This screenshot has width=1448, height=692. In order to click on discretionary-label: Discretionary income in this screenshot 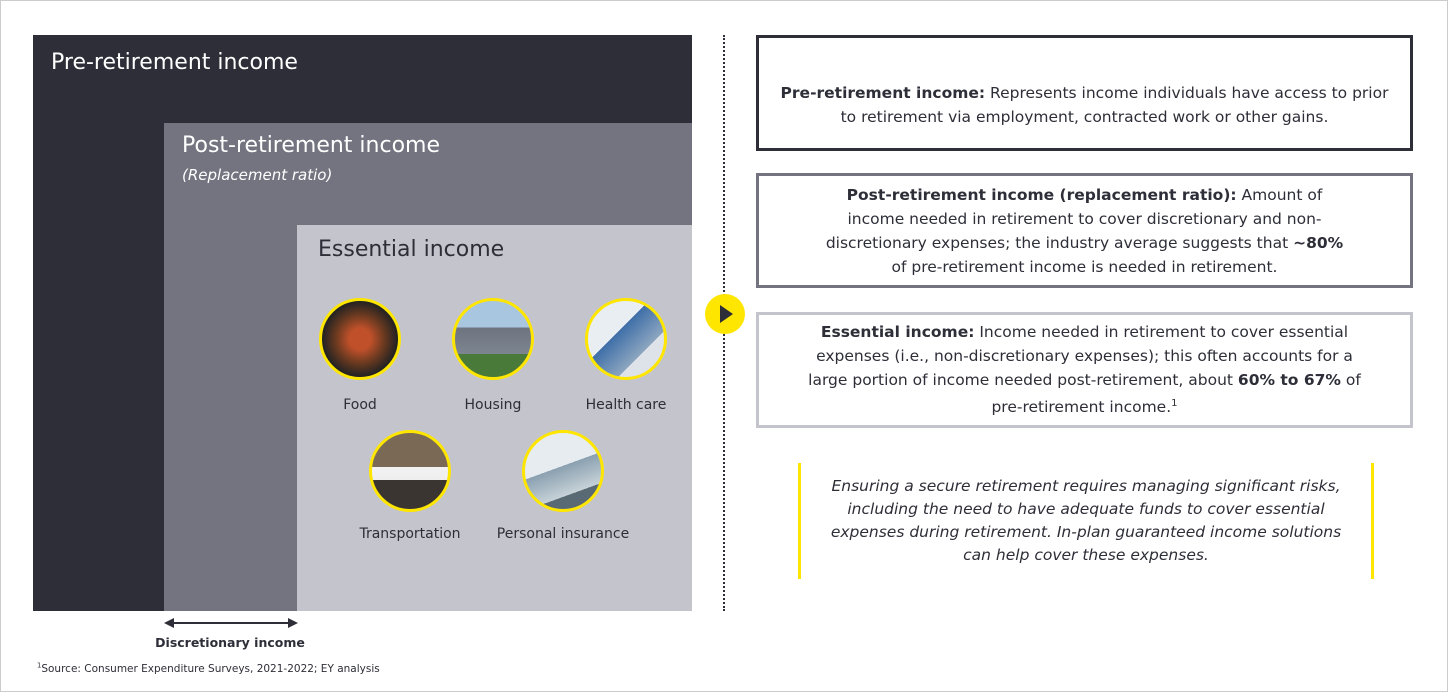, I will do `click(230, 642)`.